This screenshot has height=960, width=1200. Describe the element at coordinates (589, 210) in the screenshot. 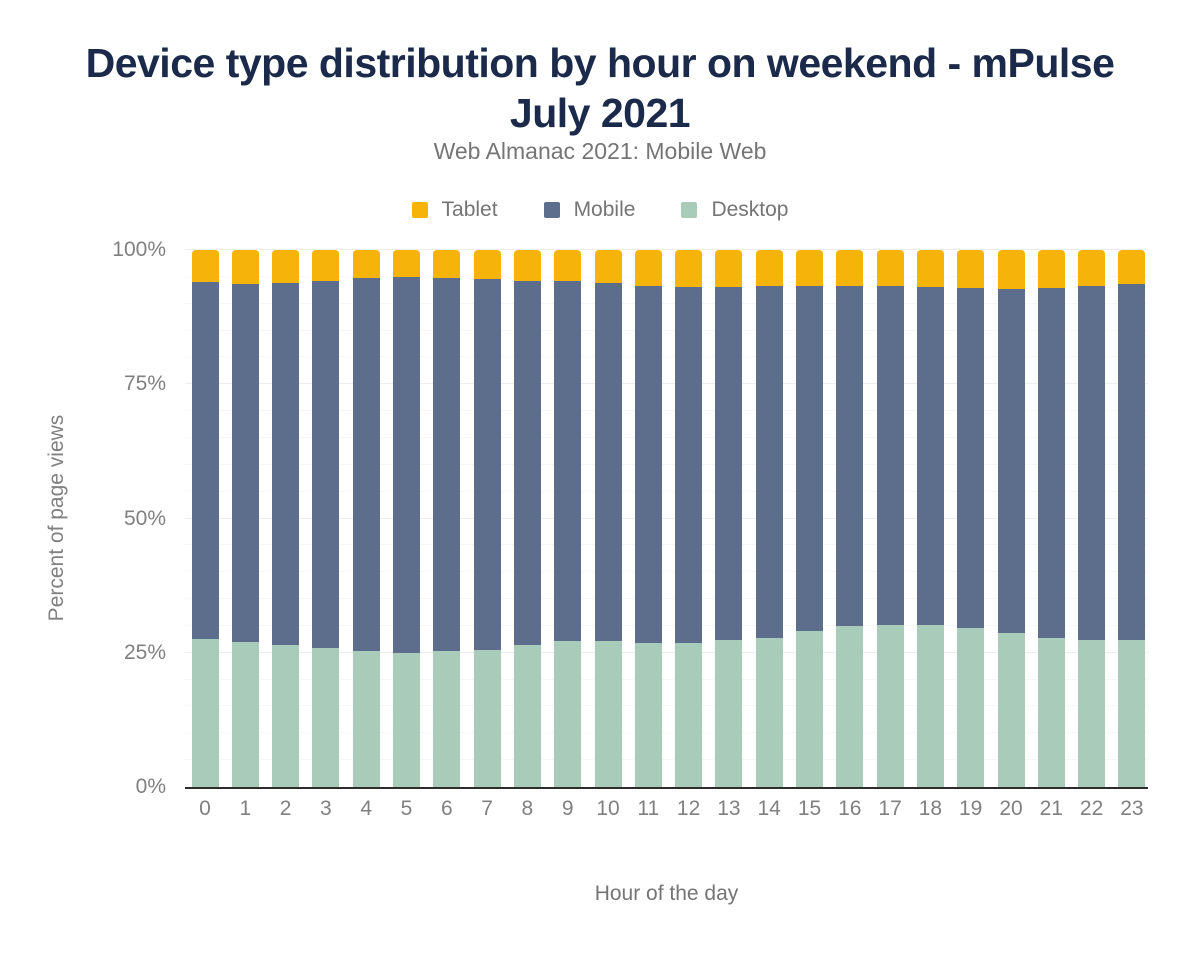

I see `legend-item-mobile: Mobile` at that location.